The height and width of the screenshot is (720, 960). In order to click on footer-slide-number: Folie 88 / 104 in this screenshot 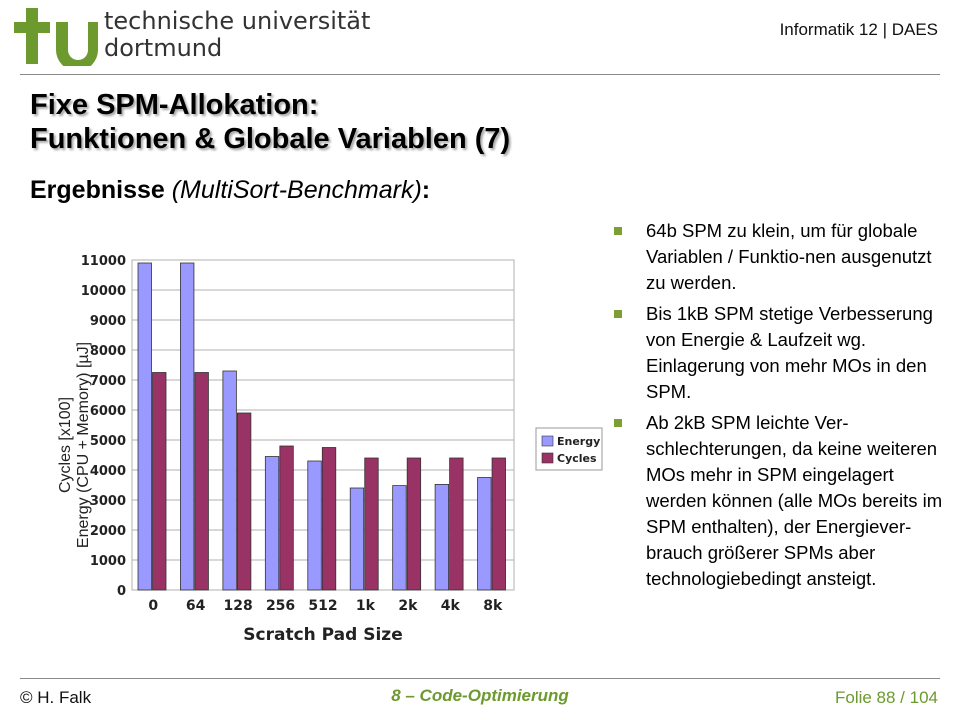, I will do `click(886, 697)`.